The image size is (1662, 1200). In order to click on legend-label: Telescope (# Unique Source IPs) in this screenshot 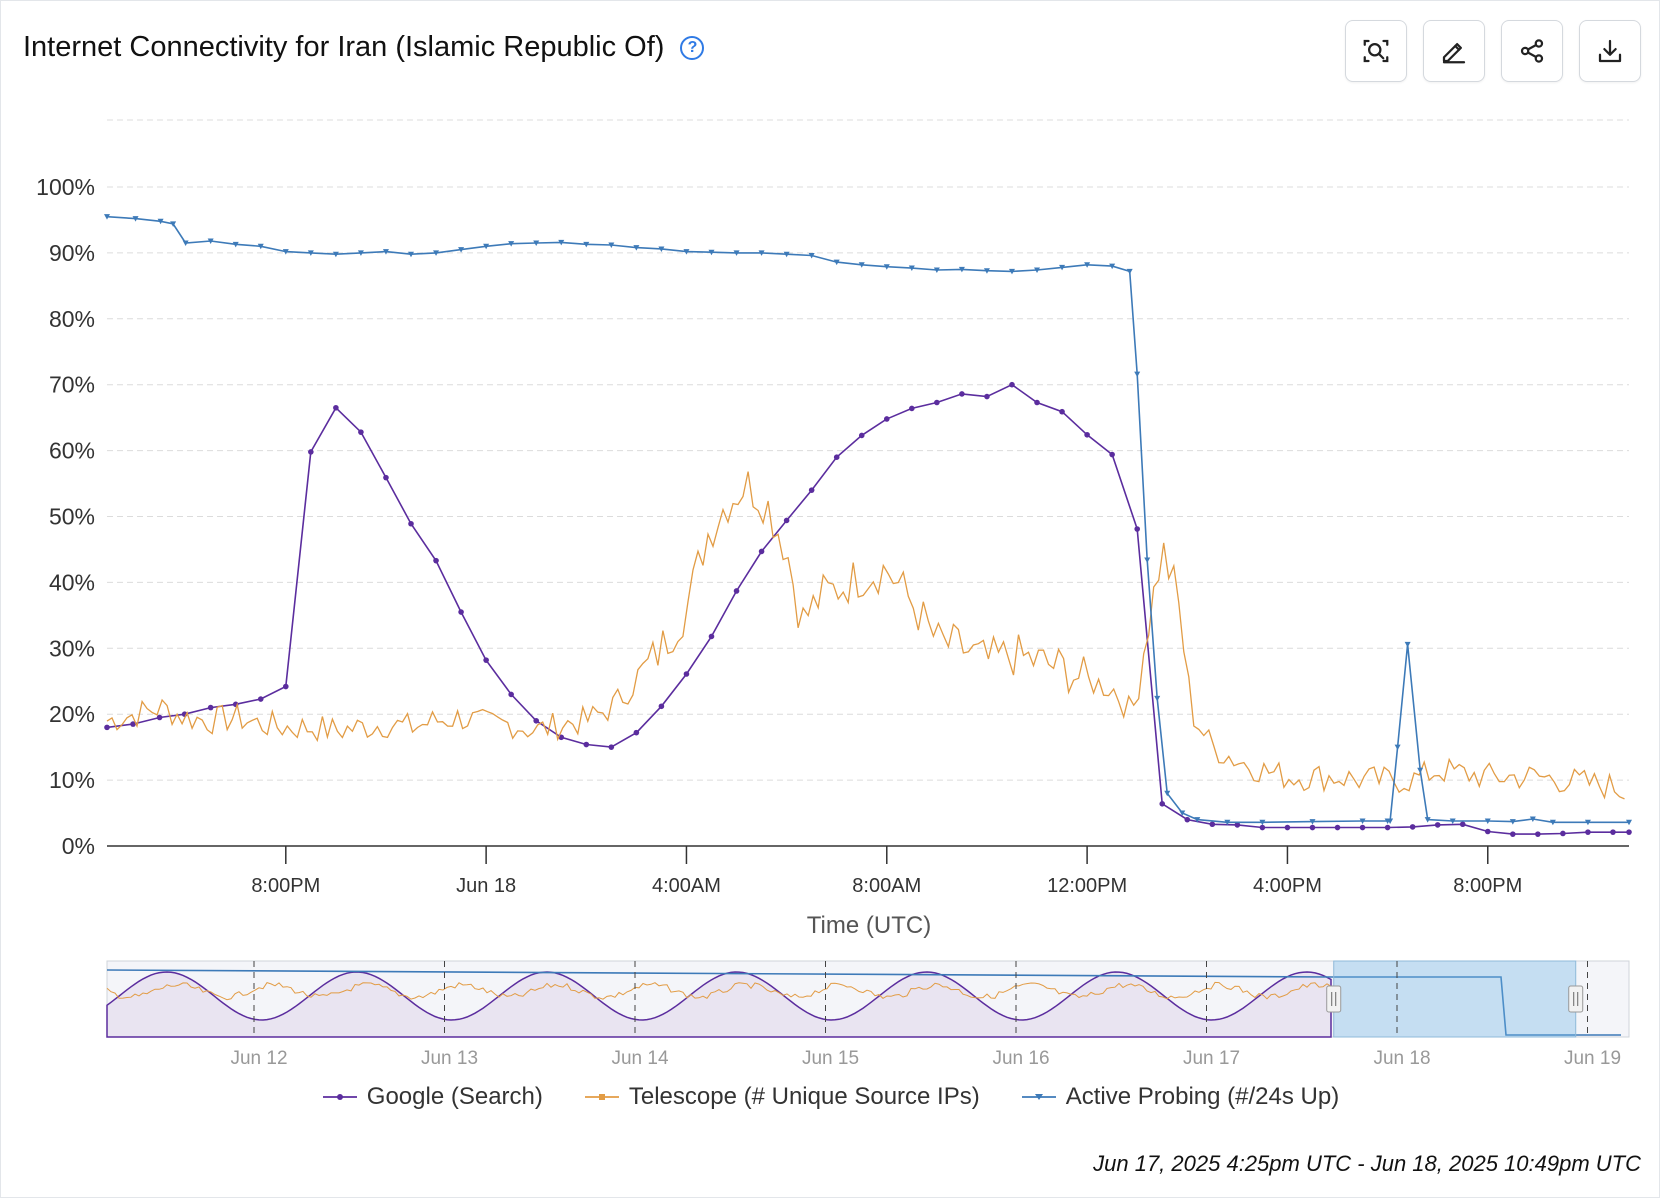, I will do `click(804, 1096)`.